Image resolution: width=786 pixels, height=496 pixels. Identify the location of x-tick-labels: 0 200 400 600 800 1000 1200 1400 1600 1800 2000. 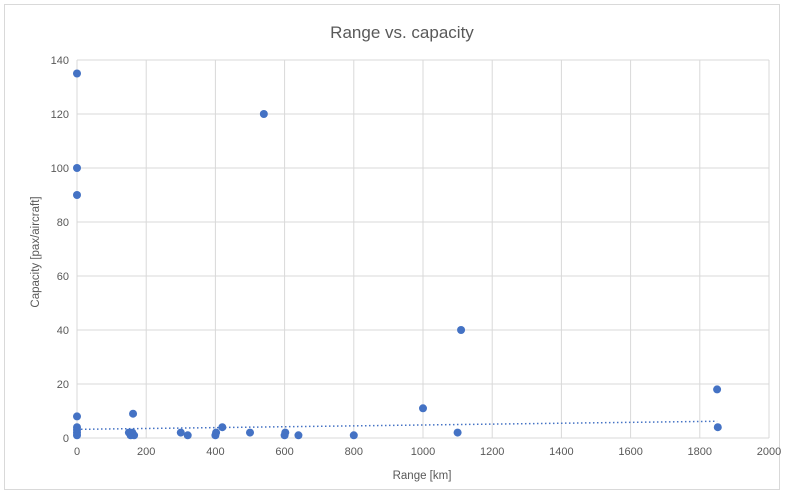
(427, 452).